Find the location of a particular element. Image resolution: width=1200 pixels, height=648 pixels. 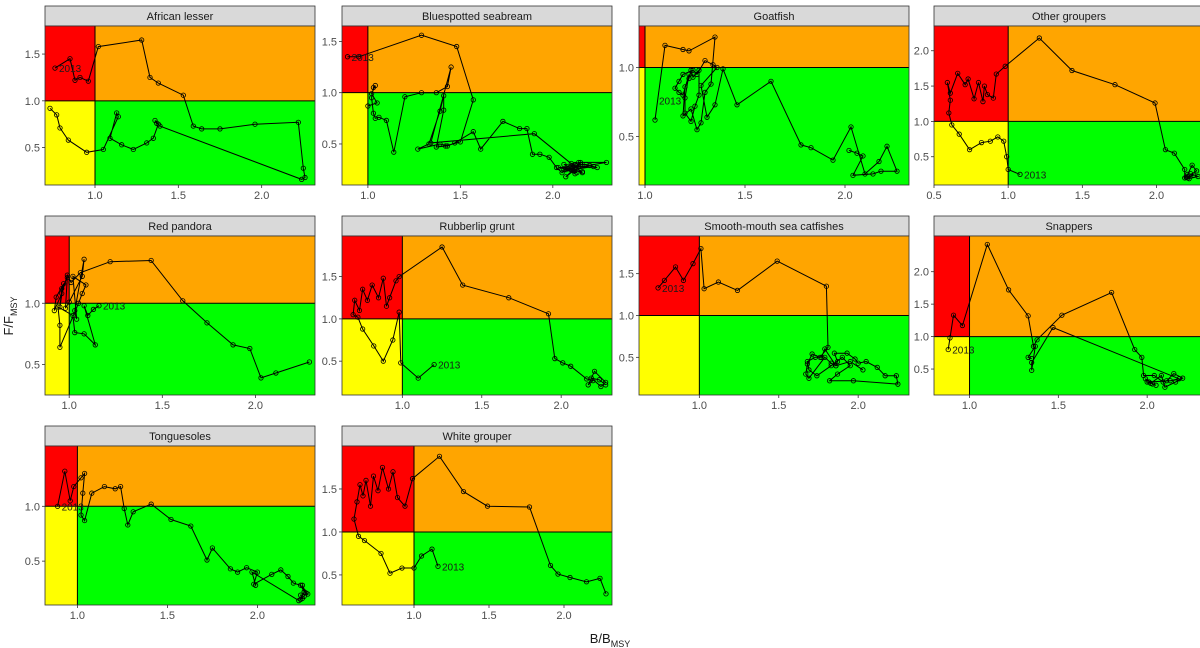

panel-goatfish: Goatfish 2013 1.0 1.5 2.0 0.5 1.0 is located at coordinates (764, 103).